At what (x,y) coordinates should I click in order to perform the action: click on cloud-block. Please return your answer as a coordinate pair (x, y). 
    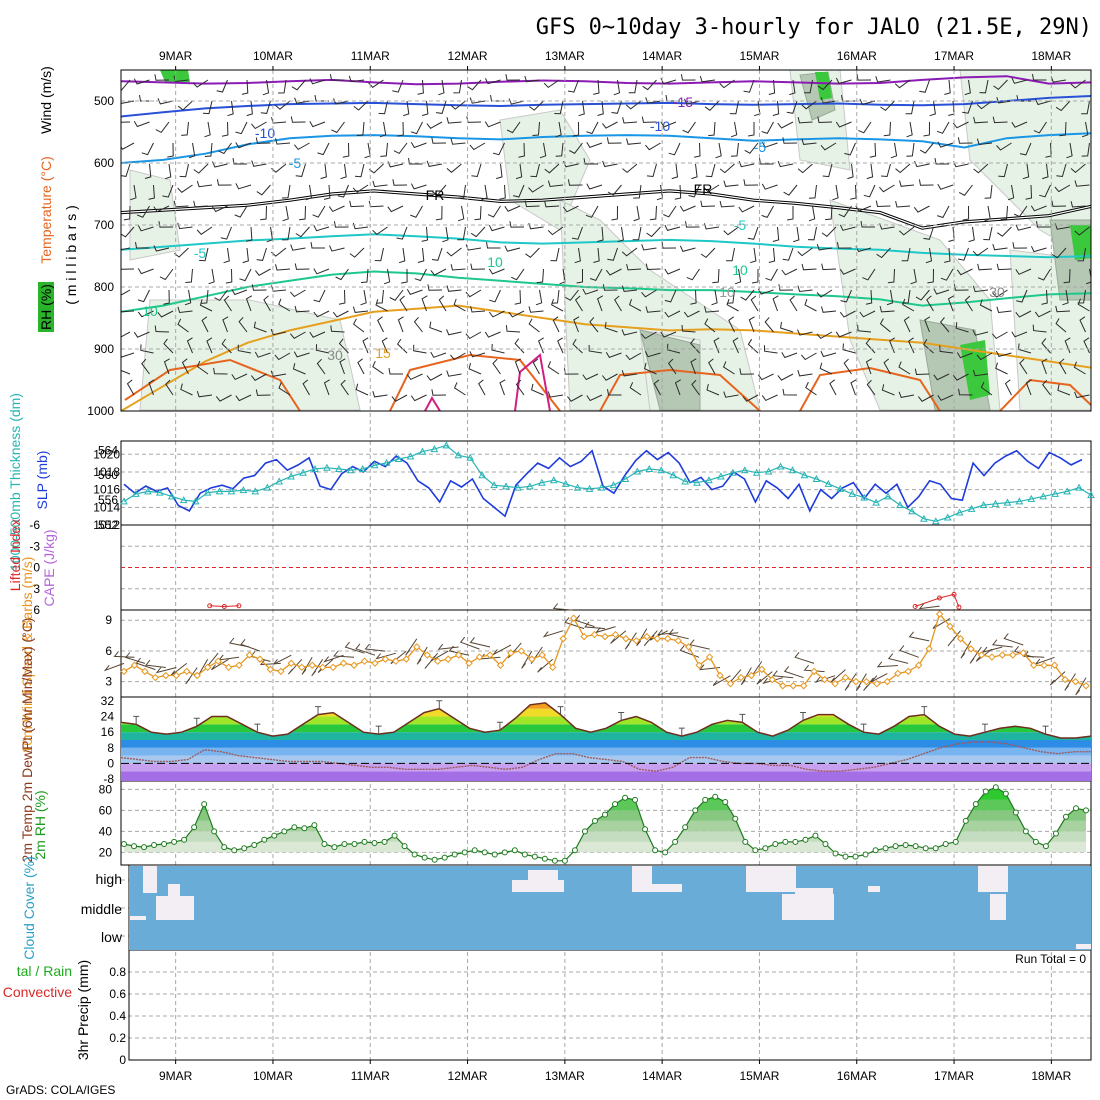
    Looking at the image, I should click on (138, 918).